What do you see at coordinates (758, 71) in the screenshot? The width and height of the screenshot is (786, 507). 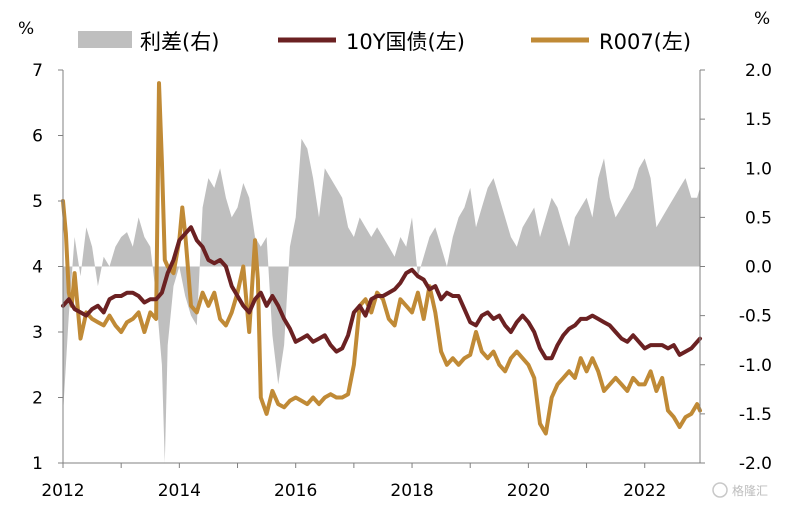 I see `right-tick-label: 2.0` at bounding box center [758, 71].